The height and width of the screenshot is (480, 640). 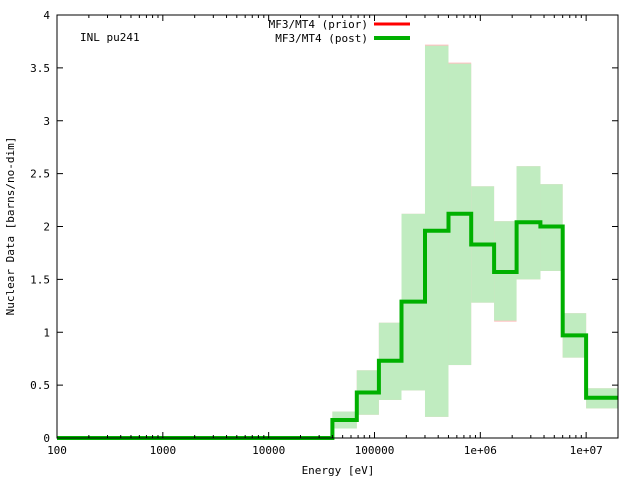 What do you see at coordinates (375, 450) in the screenshot?
I see `x-tick-label-3: 100000` at bounding box center [375, 450].